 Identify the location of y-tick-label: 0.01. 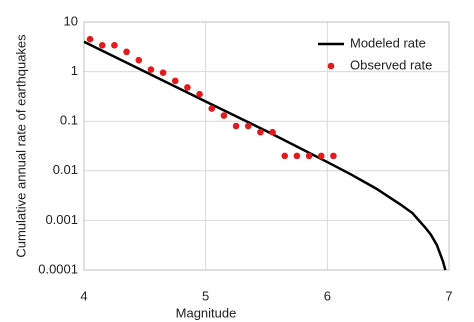
(65, 169).